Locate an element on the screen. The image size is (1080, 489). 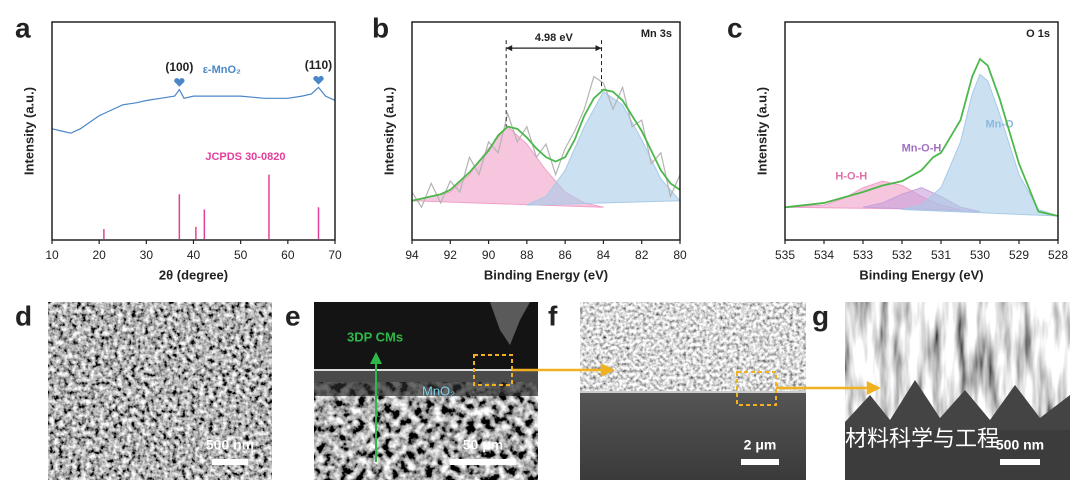
x-tick-label: 530 is located at coordinates (980, 255).